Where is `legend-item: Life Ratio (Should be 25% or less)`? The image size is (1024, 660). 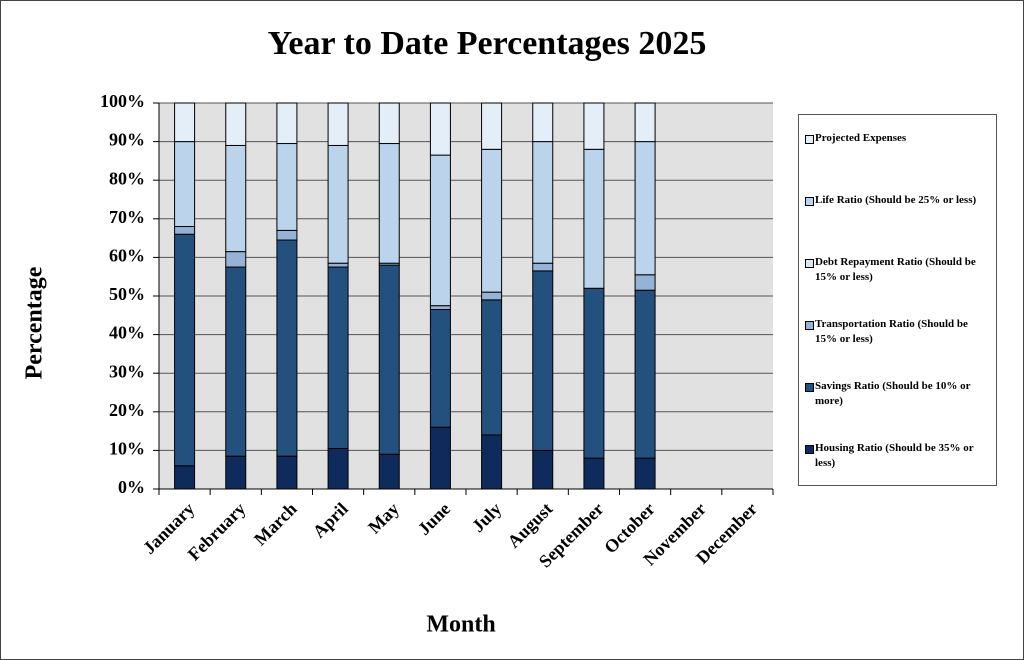
legend-item: Life Ratio (Should be 25% or less) is located at coordinates (898, 200).